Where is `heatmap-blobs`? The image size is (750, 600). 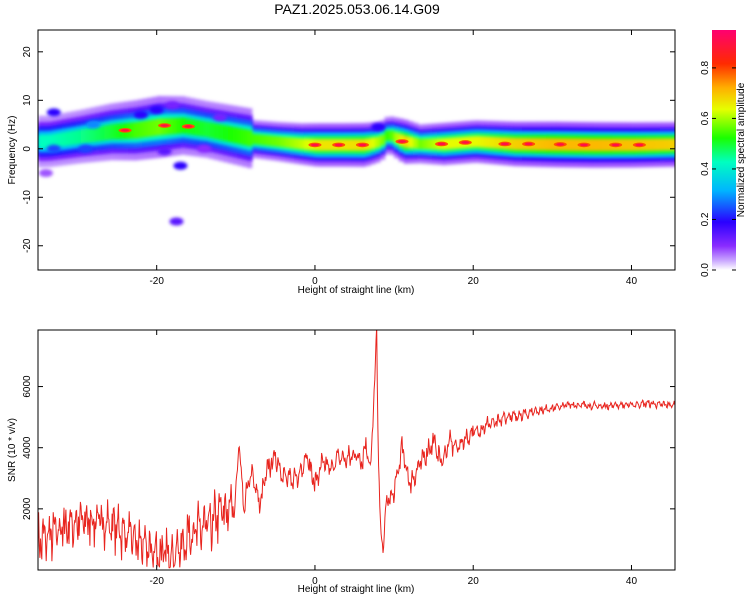 heatmap-blobs is located at coordinates (212, 163).